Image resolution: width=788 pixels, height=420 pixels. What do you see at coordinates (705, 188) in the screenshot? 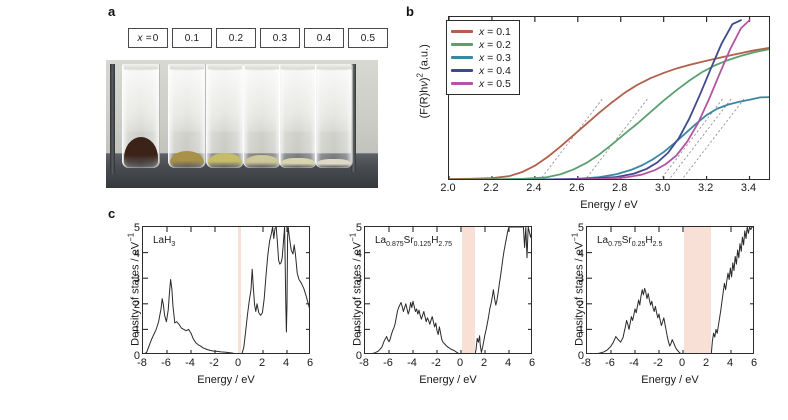
I see `tauc-x-tick-label: 3.2` at bounding box center [705, 188].